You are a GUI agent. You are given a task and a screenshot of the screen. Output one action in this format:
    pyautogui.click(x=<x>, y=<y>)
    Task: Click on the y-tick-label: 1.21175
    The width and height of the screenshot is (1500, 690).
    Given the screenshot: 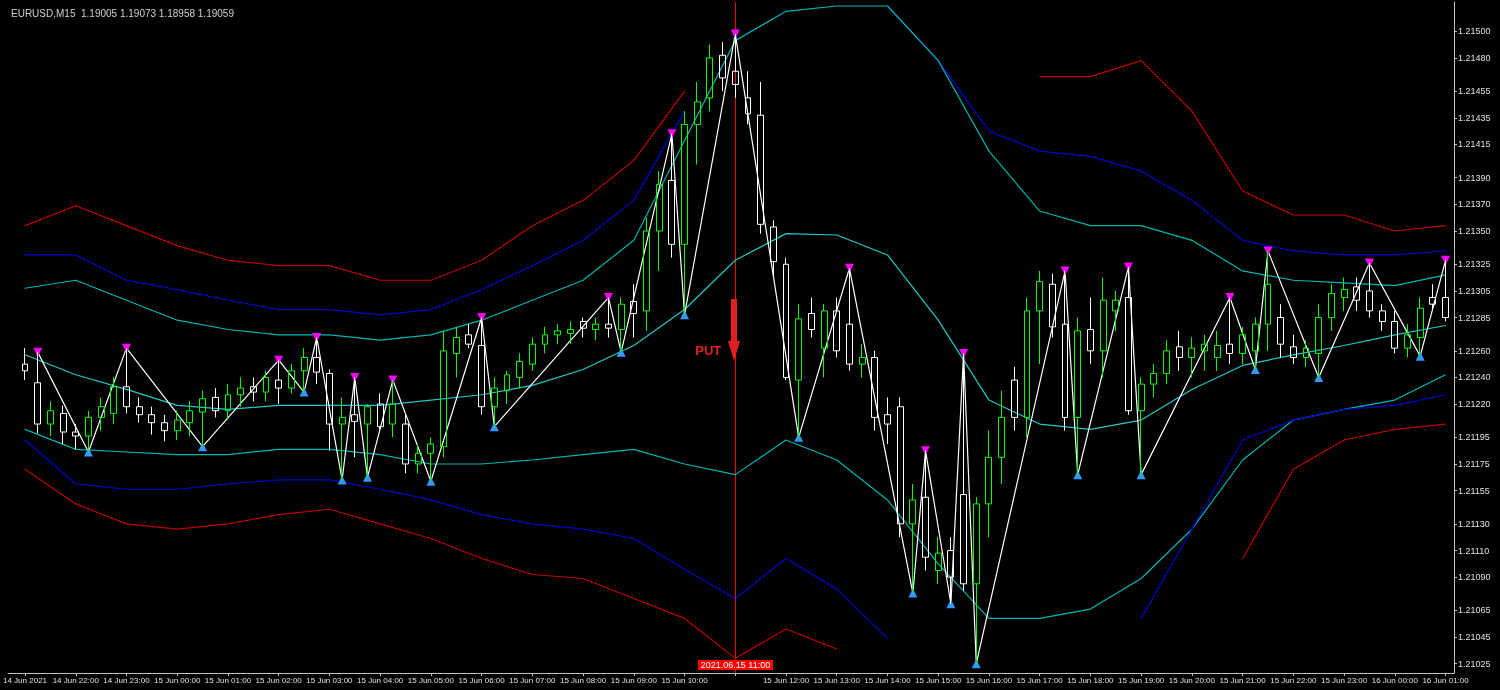 What is the action you would take?
    pyautogui.click(x=1474, y=463)
    